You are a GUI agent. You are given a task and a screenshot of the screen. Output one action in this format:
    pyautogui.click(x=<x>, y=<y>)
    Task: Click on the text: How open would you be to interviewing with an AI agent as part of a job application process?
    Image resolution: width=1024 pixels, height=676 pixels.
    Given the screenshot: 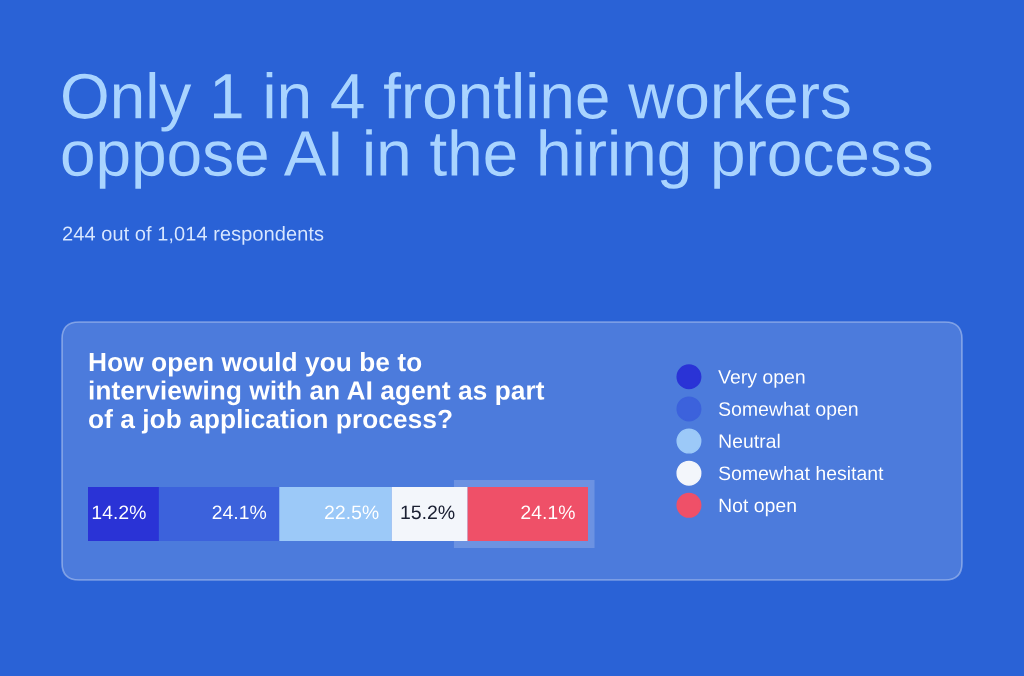 What is the action you would take?
    pyautogui.click(x=317, y=393)
    